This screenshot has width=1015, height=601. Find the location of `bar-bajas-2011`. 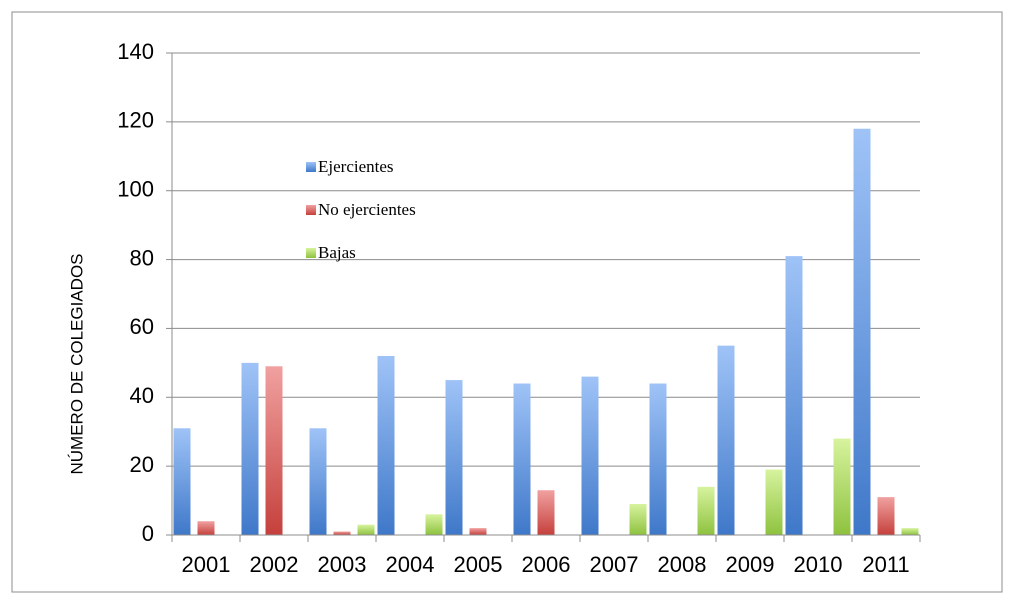

bar-bajas-2011 is located at coordinates (910, 531).